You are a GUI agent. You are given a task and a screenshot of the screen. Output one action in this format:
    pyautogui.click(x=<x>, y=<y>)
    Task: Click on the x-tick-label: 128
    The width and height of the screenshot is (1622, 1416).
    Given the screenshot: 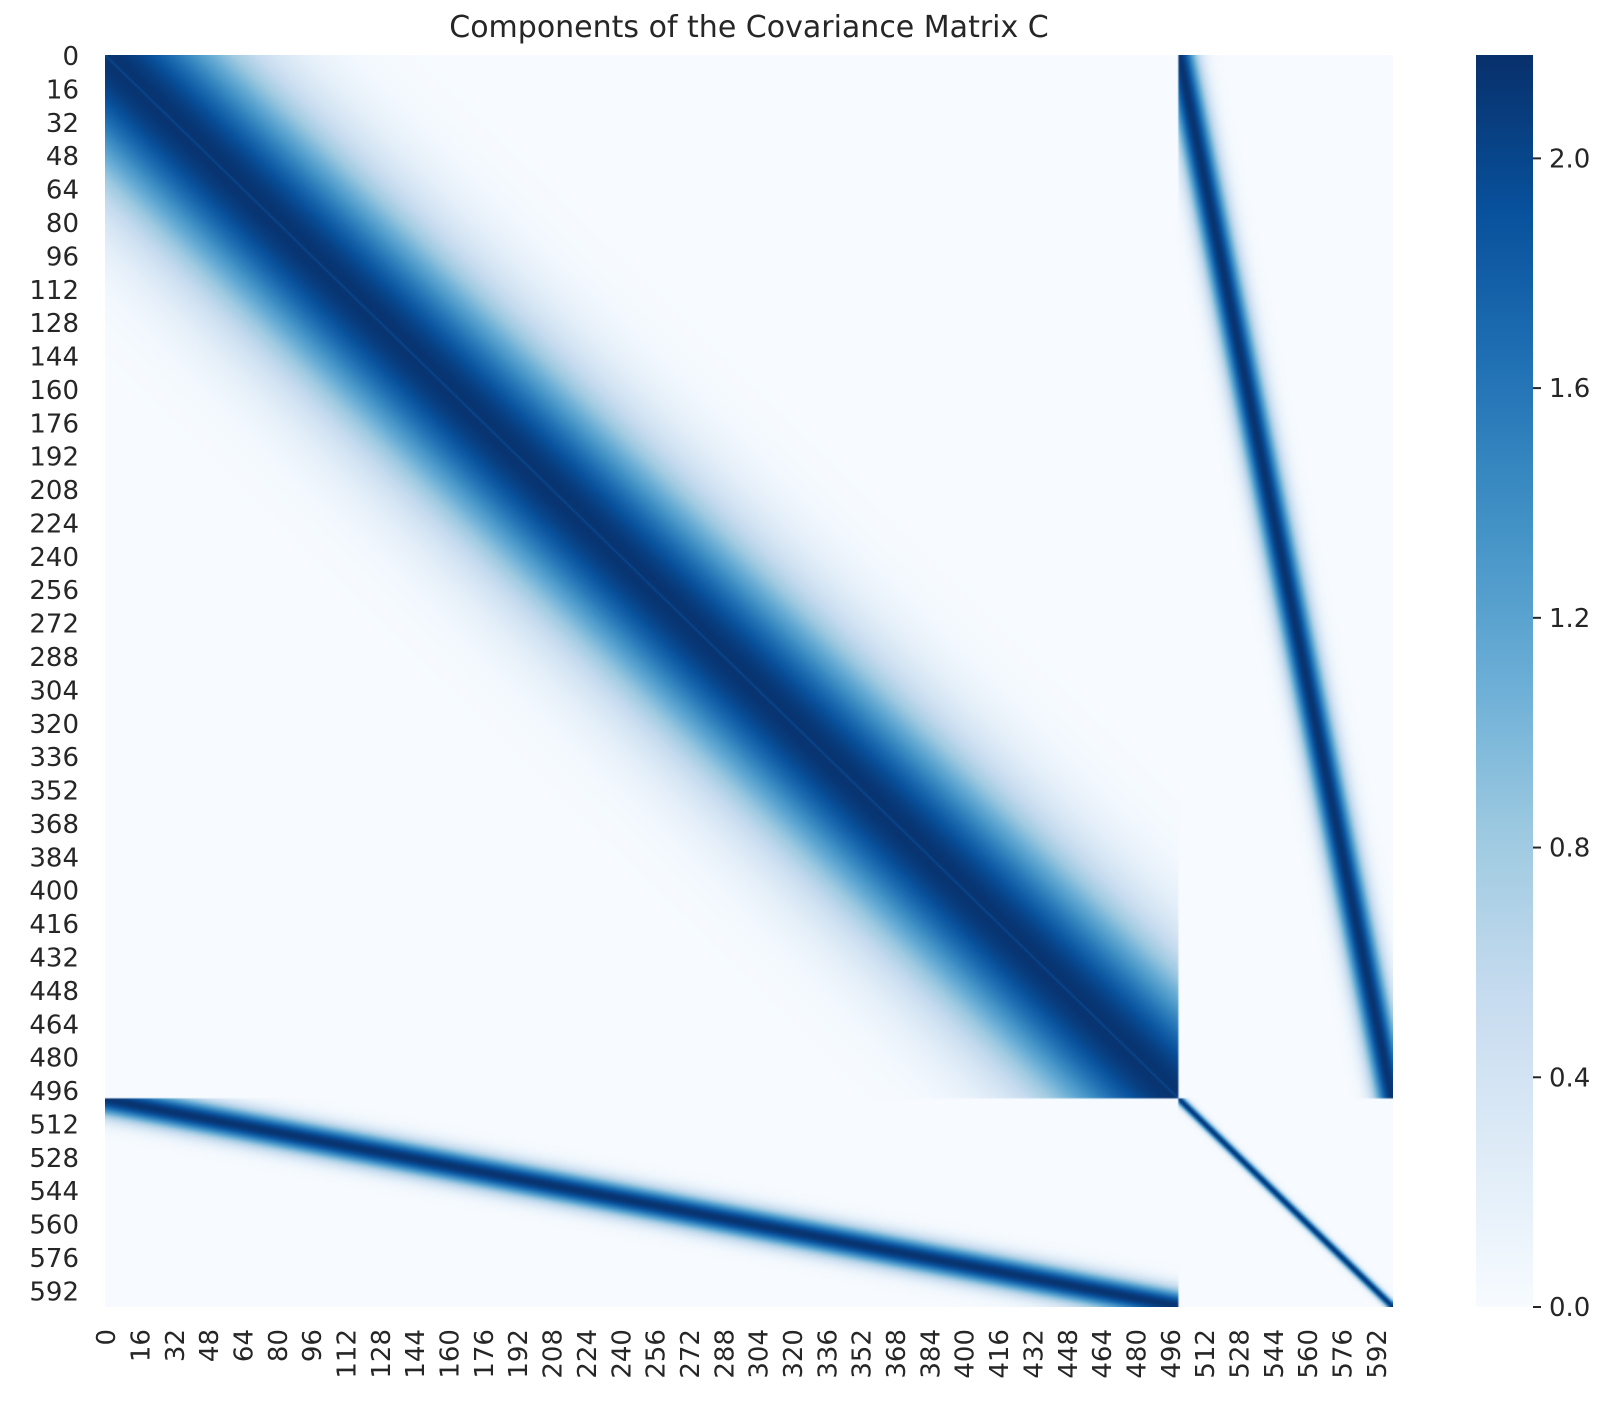 What is the action you would take?
    pyautogui.click(x=382, y=1354)
    